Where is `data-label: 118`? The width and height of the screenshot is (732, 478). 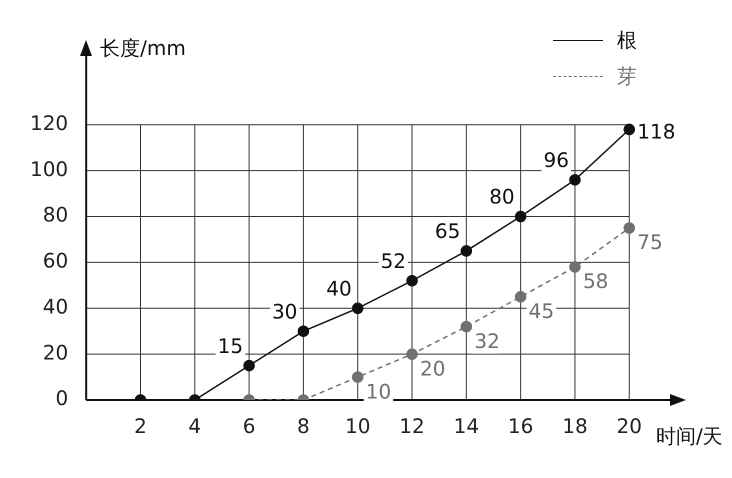
data-label: 118 is located at coordinates (656, 132).